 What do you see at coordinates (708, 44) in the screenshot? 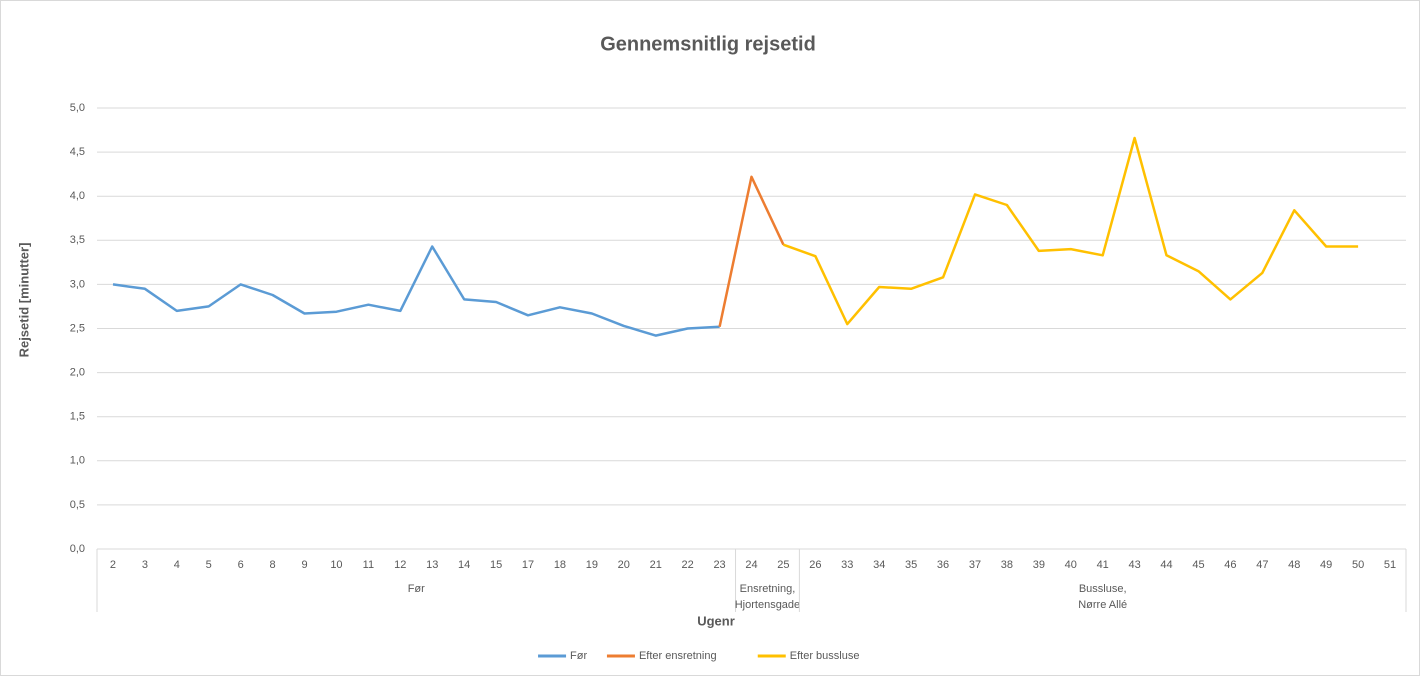
I see `chart-title: Gennemsnitlig rejsetid` at bounding box center [708, 44].